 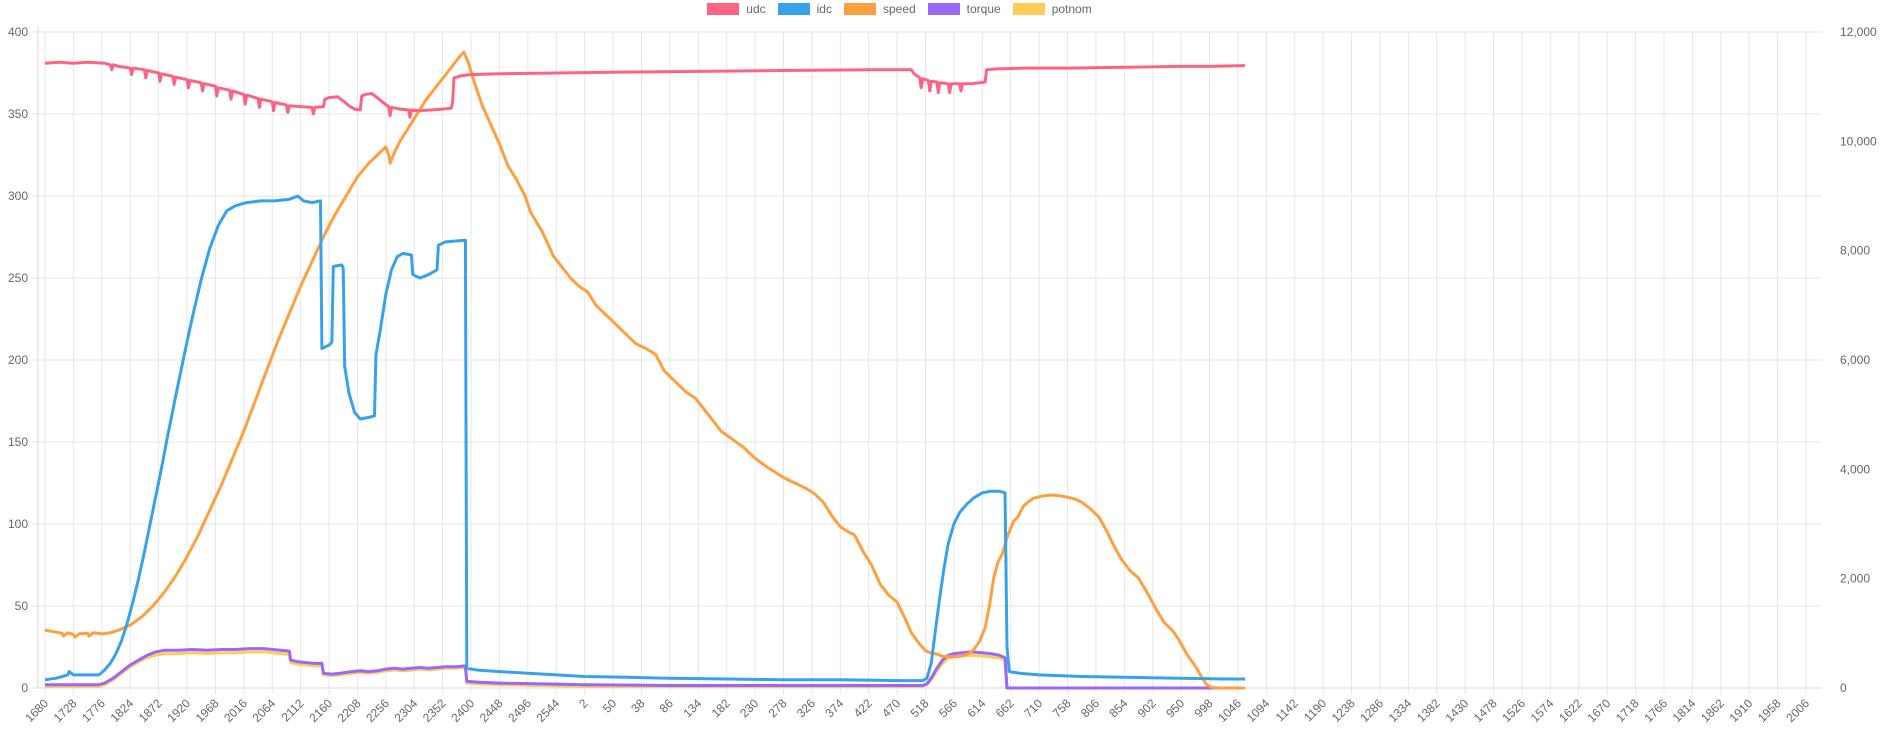 I want to click on x-tick-label: 1334, so click(x=1400, y=710).